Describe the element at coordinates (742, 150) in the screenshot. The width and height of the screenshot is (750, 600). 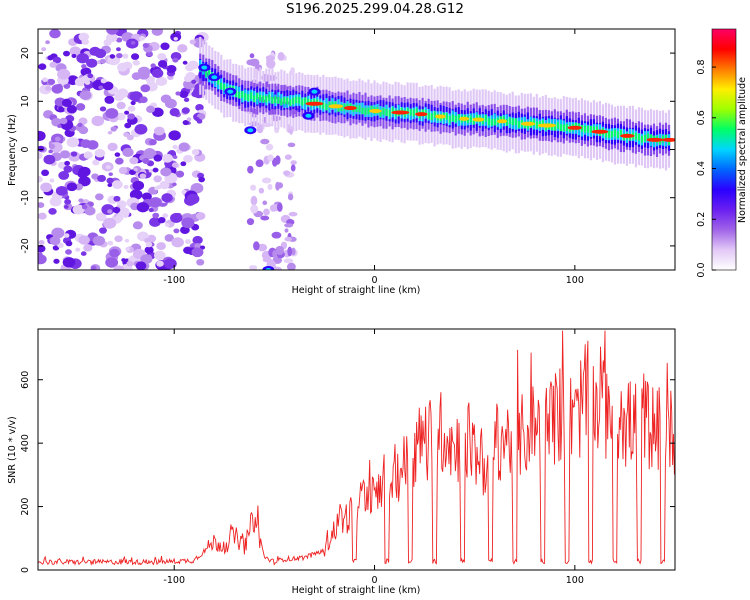
I see `colorbar-label: Normalized spectral amplitude` at that location.